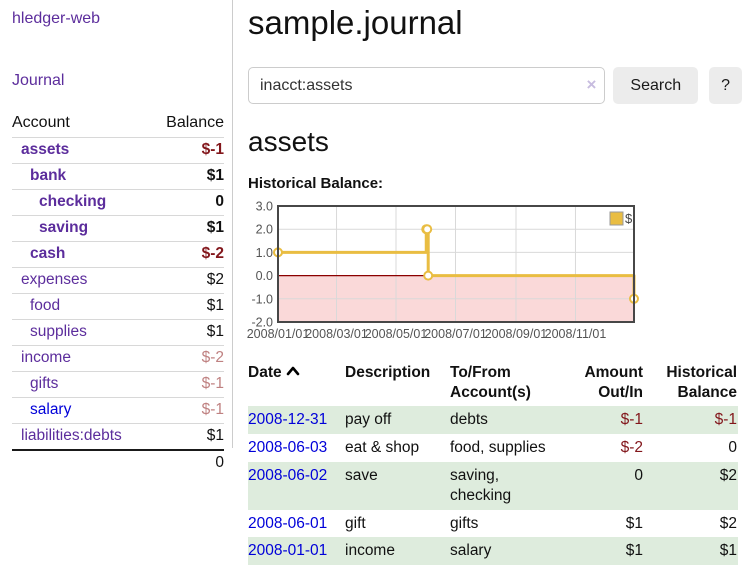  What do you see at coordinates (591, 85) in the screenshot?
I see `clear-search-icon: ×` at bounding box center [591, 85].